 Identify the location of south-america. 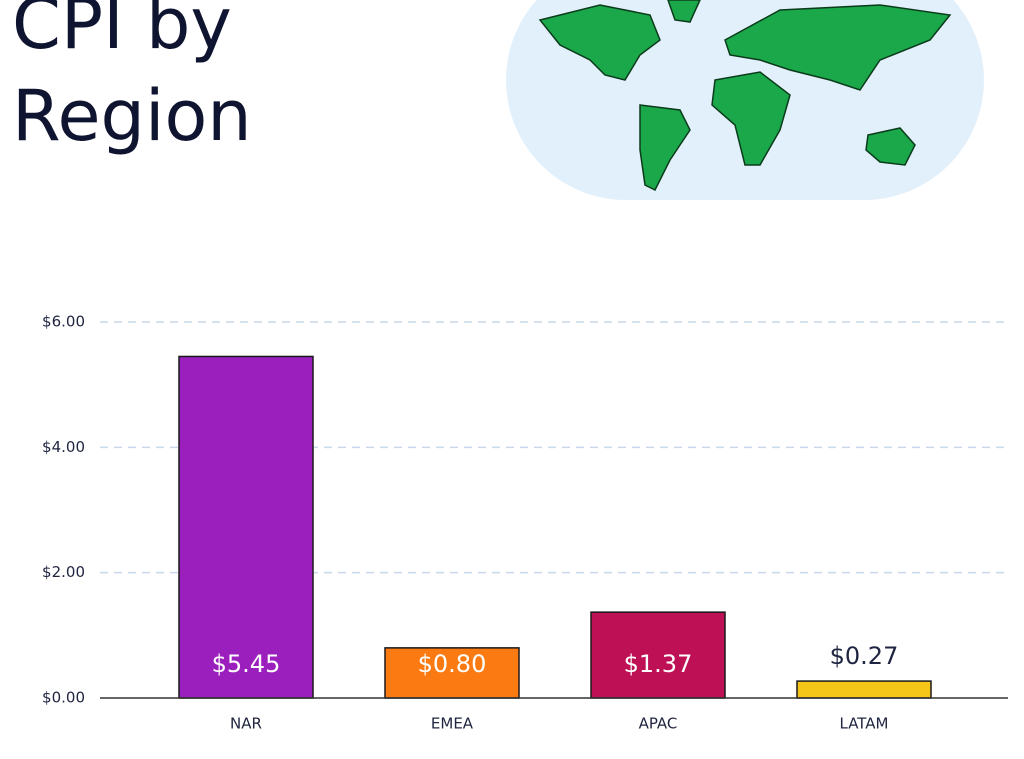
(665, 148).